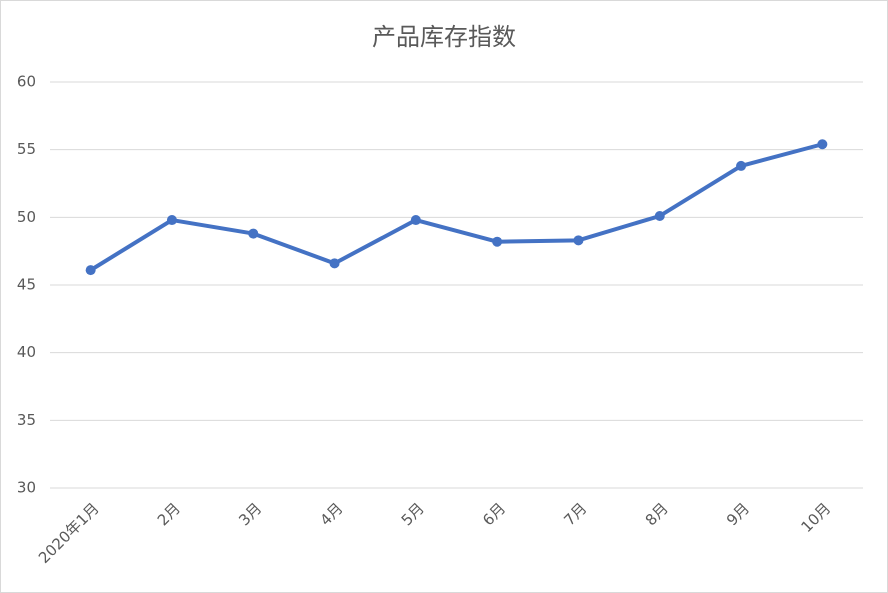 The image size is (888, 593). I want to click on chart-title: 产品库存指数, so click(444, 37).